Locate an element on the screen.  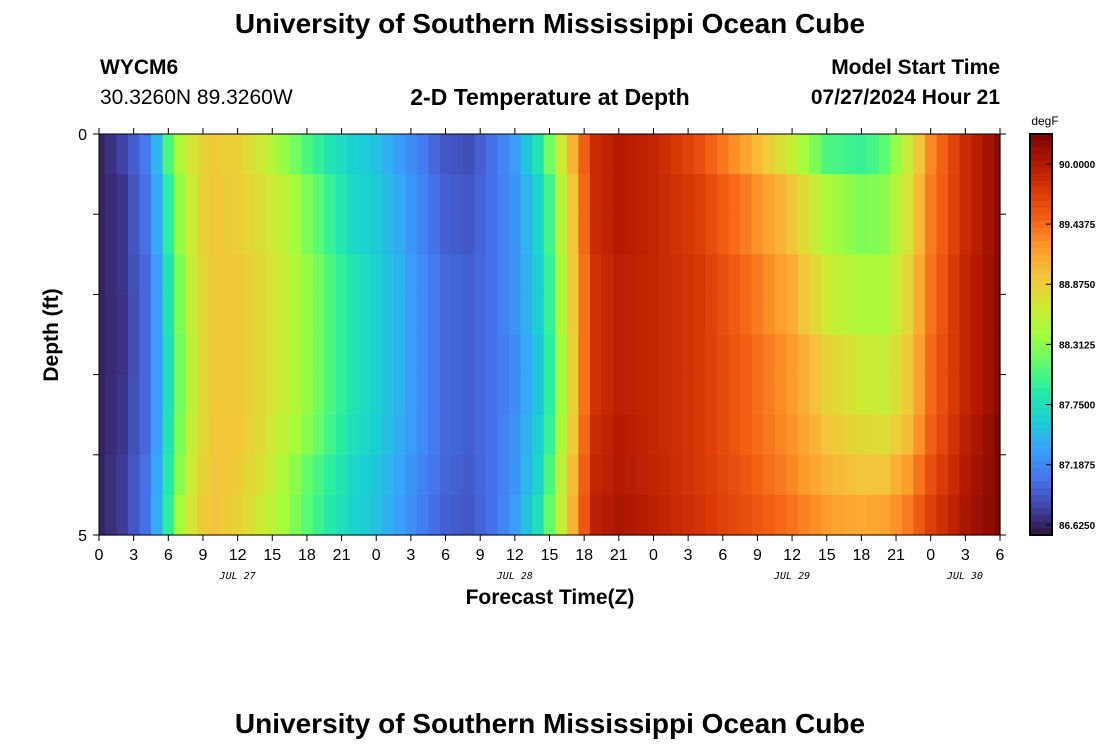
x-tick-label: 15 is located at coordinates (272, 555).